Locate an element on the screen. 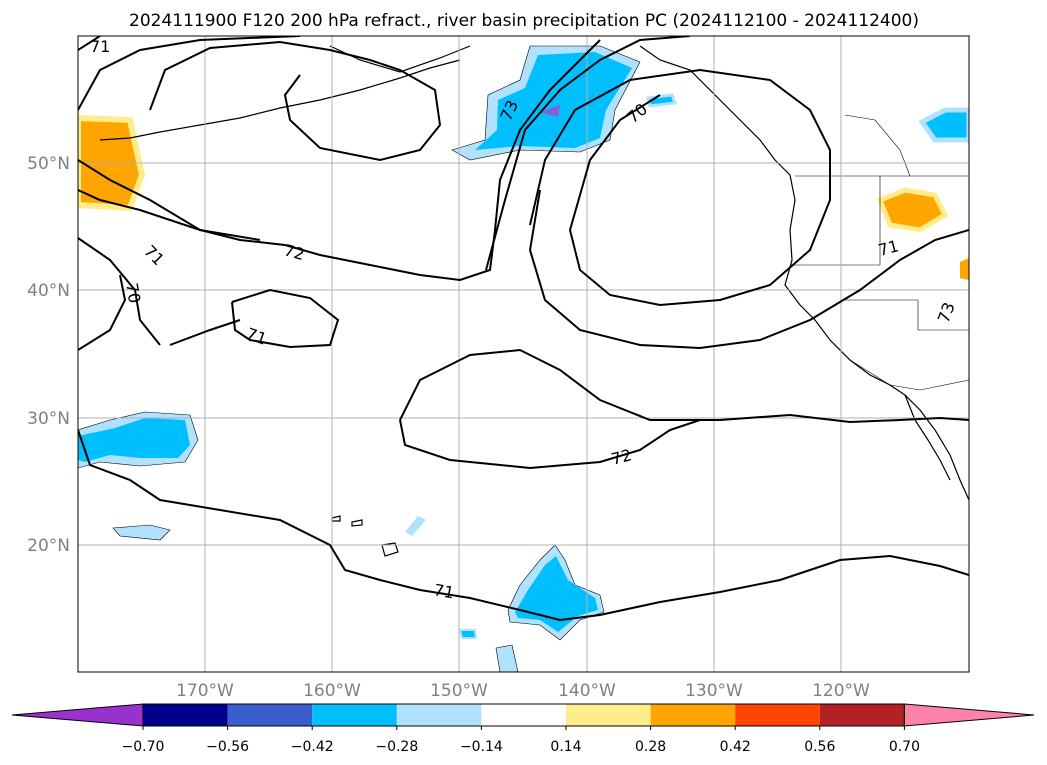 The height and width of the screenshot is (765, 1047). lat-tick-labels: 50°N 40°N 30°N 20°N is located at coordinates (48, 355).